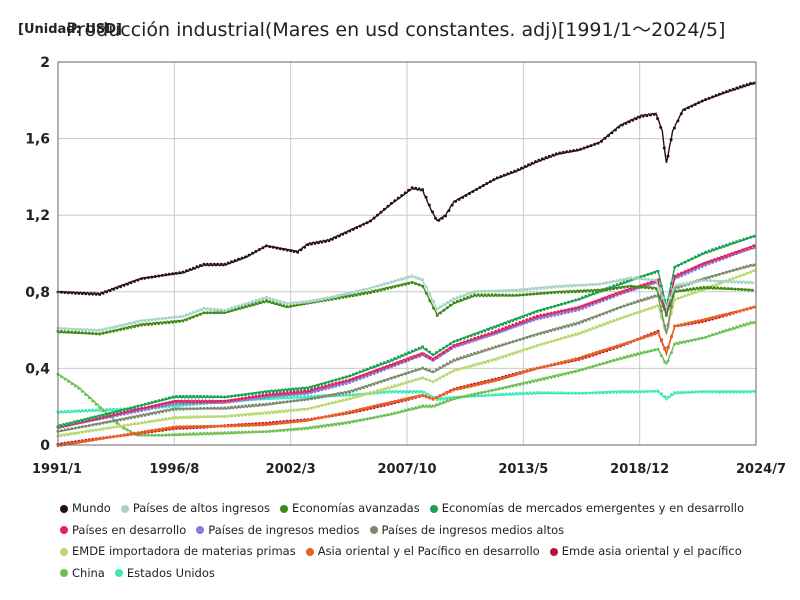 Image resolution: width=800 pixels, height=600 pixels. Describe the element at coordinates (64, 573) in the screenshot. I see `legend-swatch` at that location.